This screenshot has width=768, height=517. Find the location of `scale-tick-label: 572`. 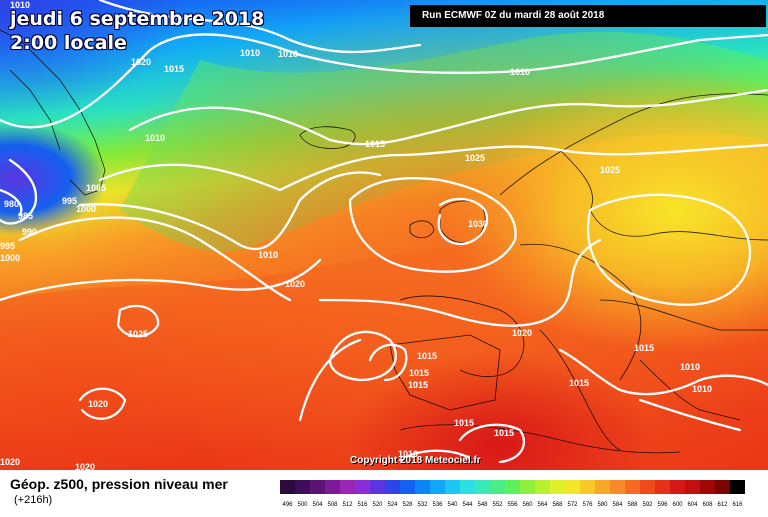

scale-tick-label: 572 is located at coordinates (572, 505).